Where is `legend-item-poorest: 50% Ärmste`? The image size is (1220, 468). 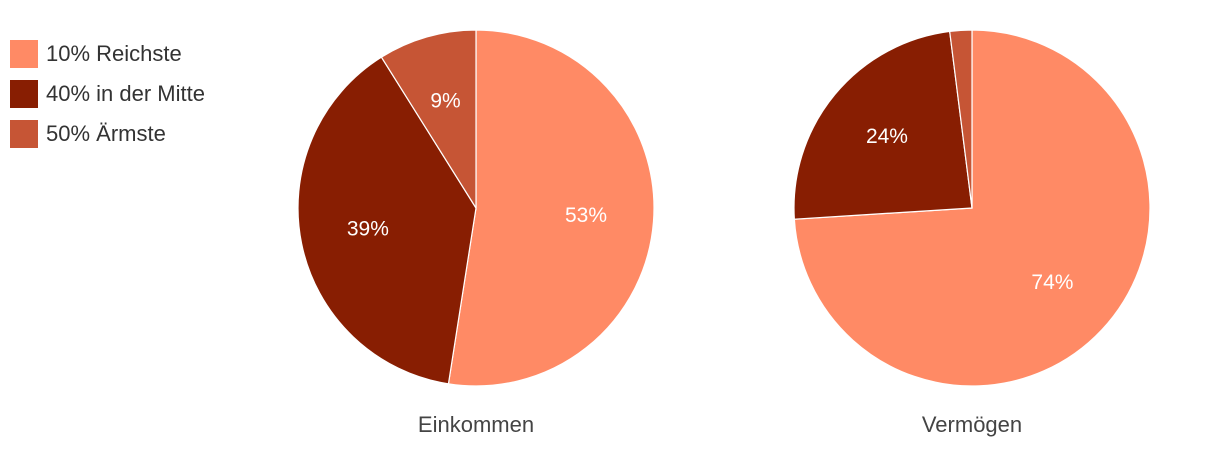
legend-item-poorest: 50% Ärmste is located at coordinates (107, 134).